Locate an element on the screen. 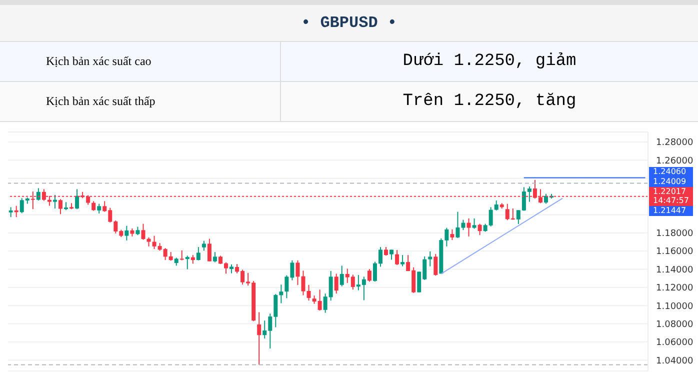 This screenshot has width=698, height=383. text: Dưới 1.2250, giảm is located at coordinates (490, 62).